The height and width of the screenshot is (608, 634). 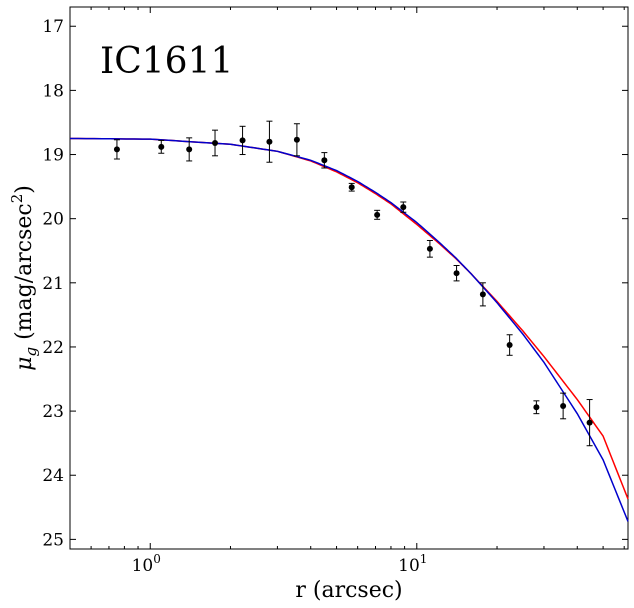 What do you see at coordinates (53, 476) in the screenshot?
I see `y-tick-label: 24` at bounding box center [53, 476].